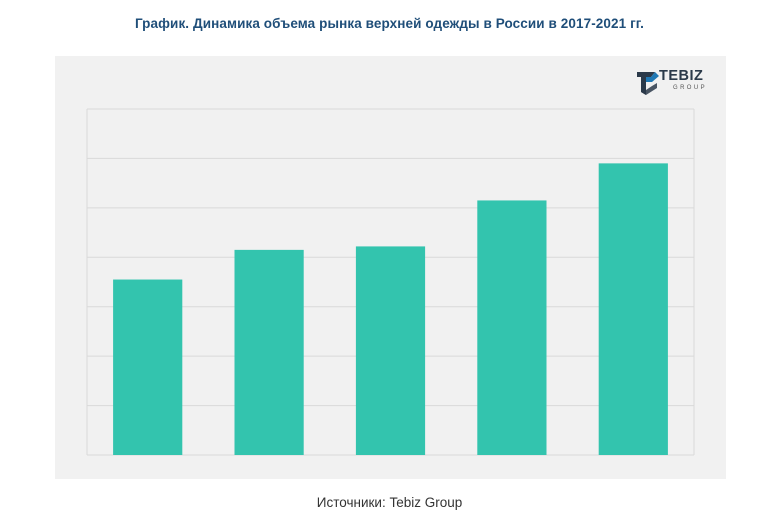  I want to click on tebiz-logo: TEBIZ GROUP, so click(675, 84).